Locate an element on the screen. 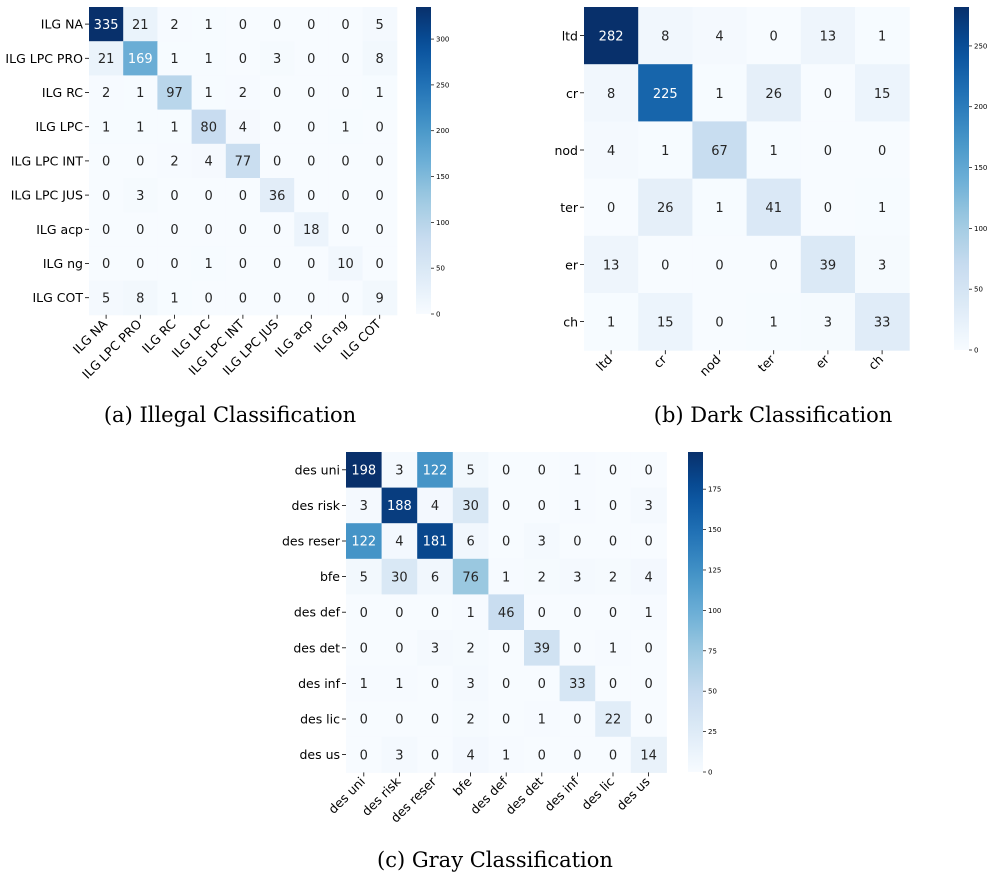 The height and width of the screenshot is (874, 996). cell-value-label: 33 is located at coordinates (882, 323).